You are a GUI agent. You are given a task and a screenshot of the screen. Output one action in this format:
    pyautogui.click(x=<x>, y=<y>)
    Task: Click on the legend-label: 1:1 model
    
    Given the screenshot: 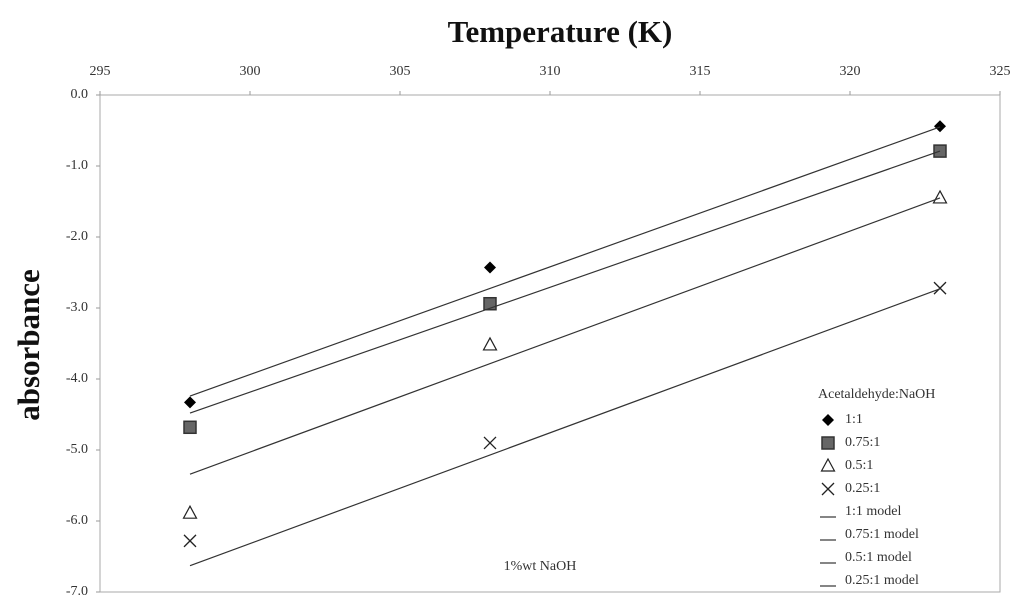 What is the action you would take?
    pyautogui.click(x=873, y=511)
    